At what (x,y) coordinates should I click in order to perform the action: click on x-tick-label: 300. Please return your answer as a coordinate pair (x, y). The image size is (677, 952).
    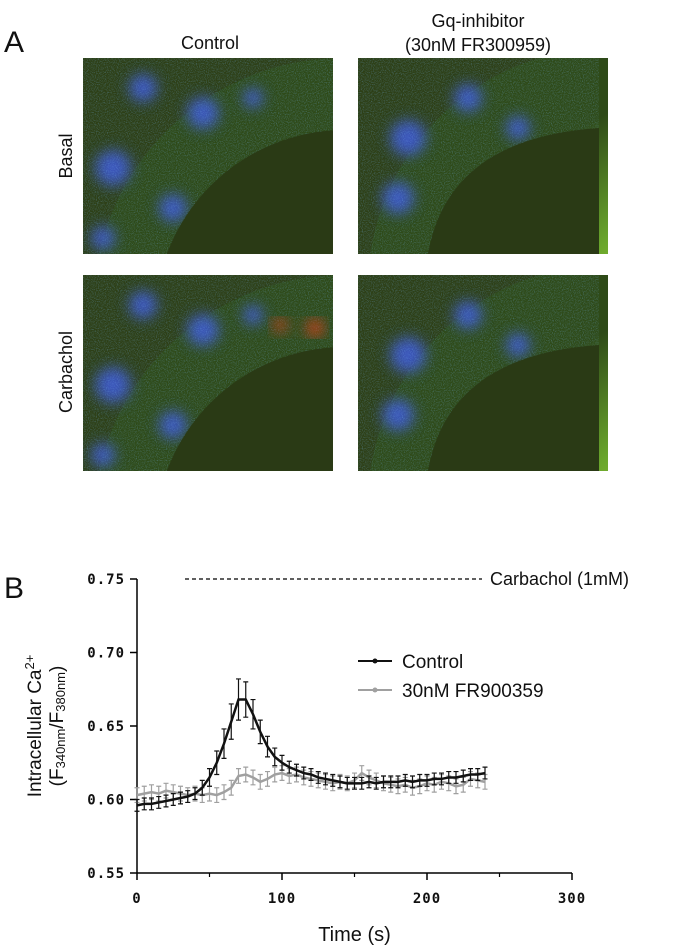
    Looking at the image, I should click on (572, 899).